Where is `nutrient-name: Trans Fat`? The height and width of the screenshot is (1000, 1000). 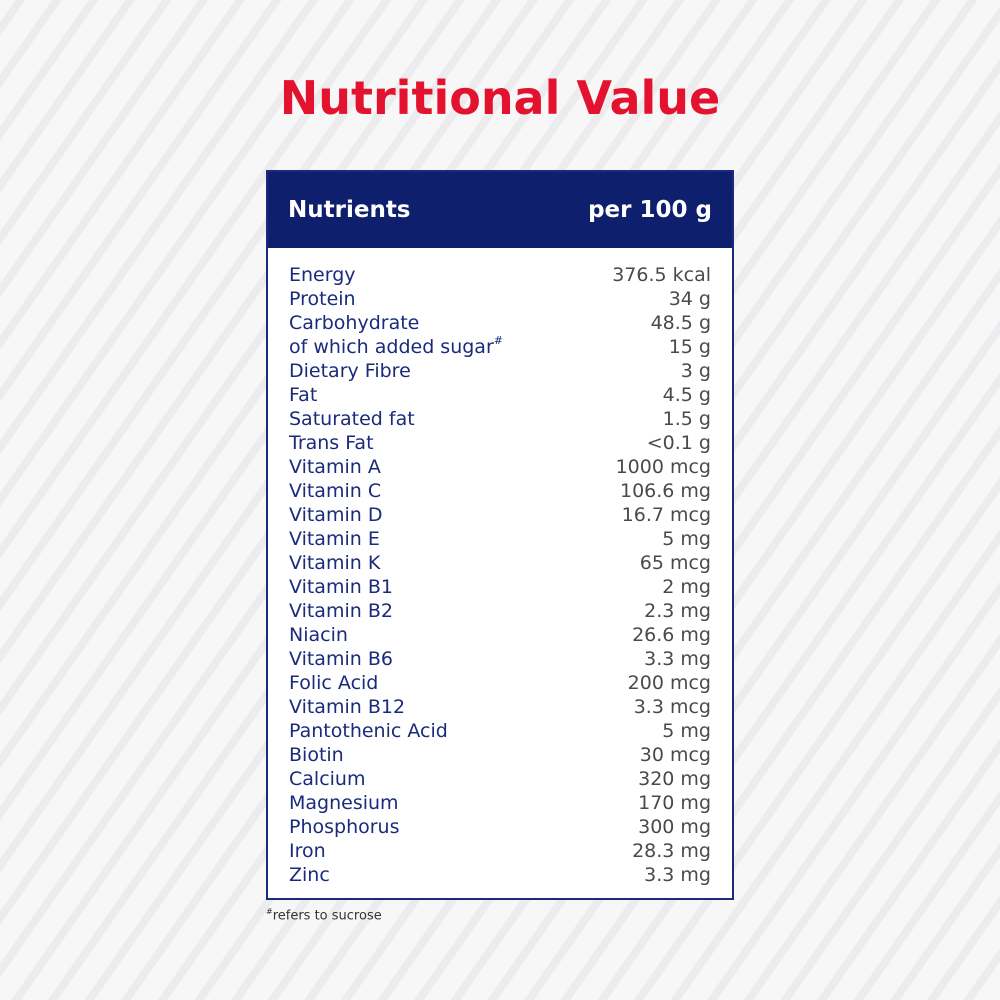 nutrient-name: Trans Fat is located at coordinates (331, 443).